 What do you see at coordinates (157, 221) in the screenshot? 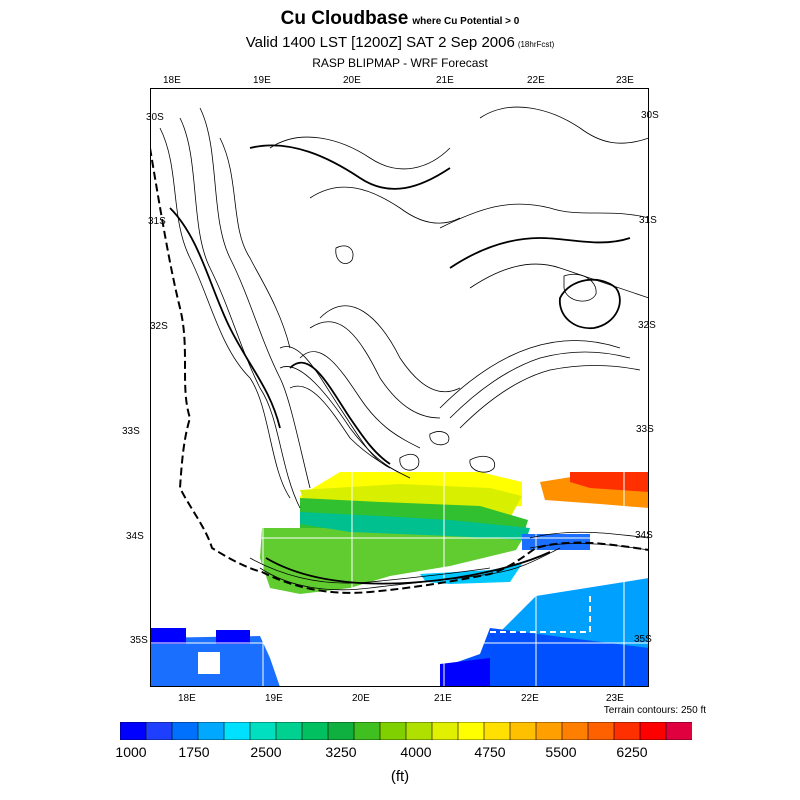
I see `lat-label-left-31s: 31S` at bounding box center [157, 221].